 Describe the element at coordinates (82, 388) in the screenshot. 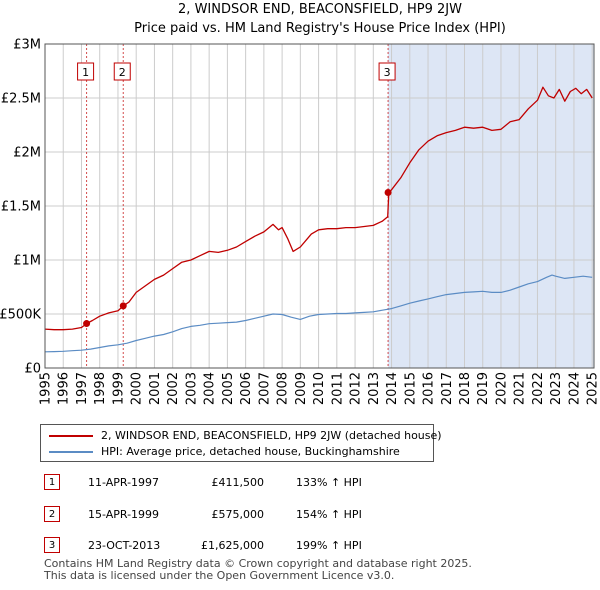

I see `x-tick-label: 1997` at that location.